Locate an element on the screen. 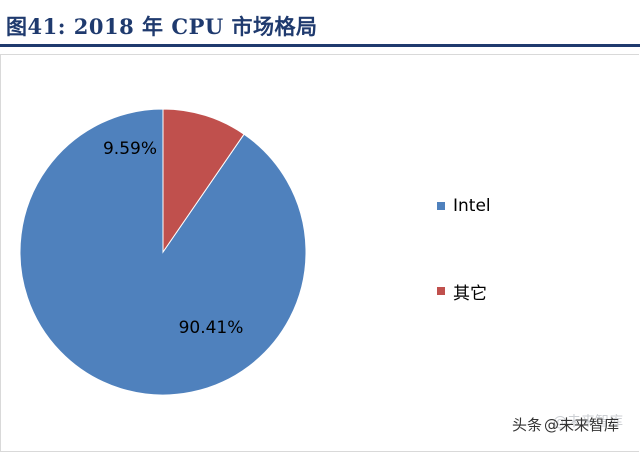 Image resolution: width=640 pixels, height=457 pixels. legend-item-2: 其它 is located at coordinates (462, 292).